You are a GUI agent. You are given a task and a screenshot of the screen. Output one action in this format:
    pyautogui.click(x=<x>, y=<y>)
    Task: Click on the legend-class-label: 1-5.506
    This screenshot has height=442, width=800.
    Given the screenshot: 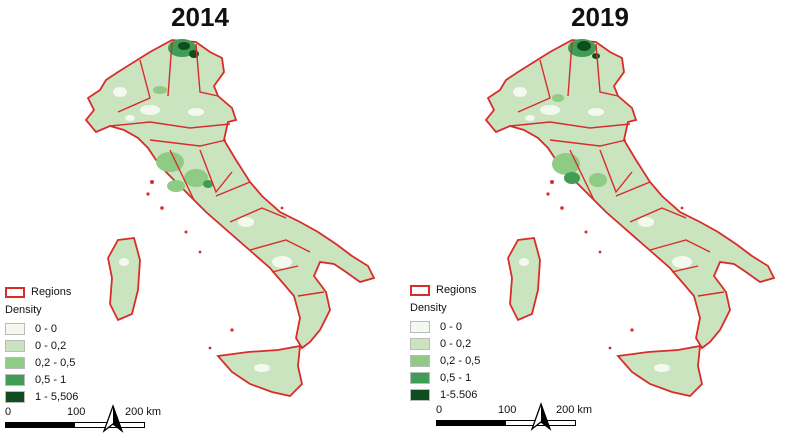 What is the action you would take?
    pyautogui.click(x=459, y=394)
    